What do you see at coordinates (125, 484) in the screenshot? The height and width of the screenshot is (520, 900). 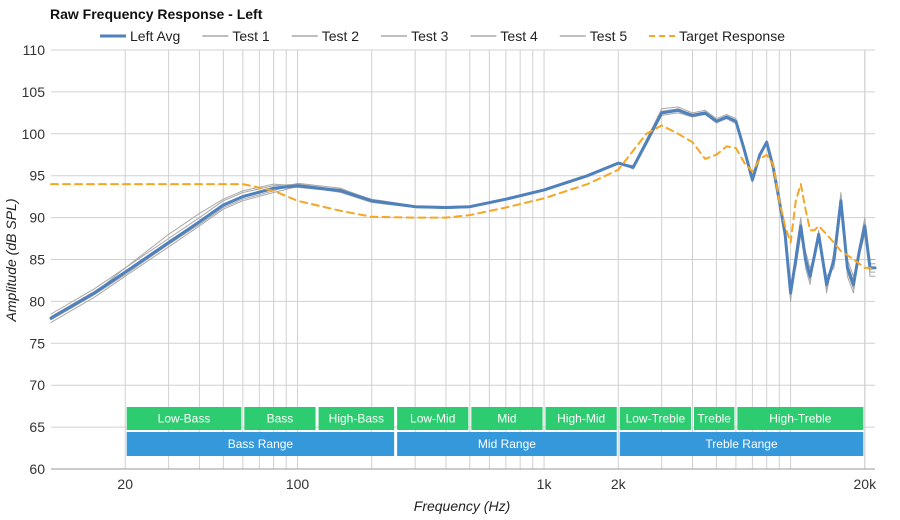 I see `x-tick-label: 20` at bounding box center [125, 484].